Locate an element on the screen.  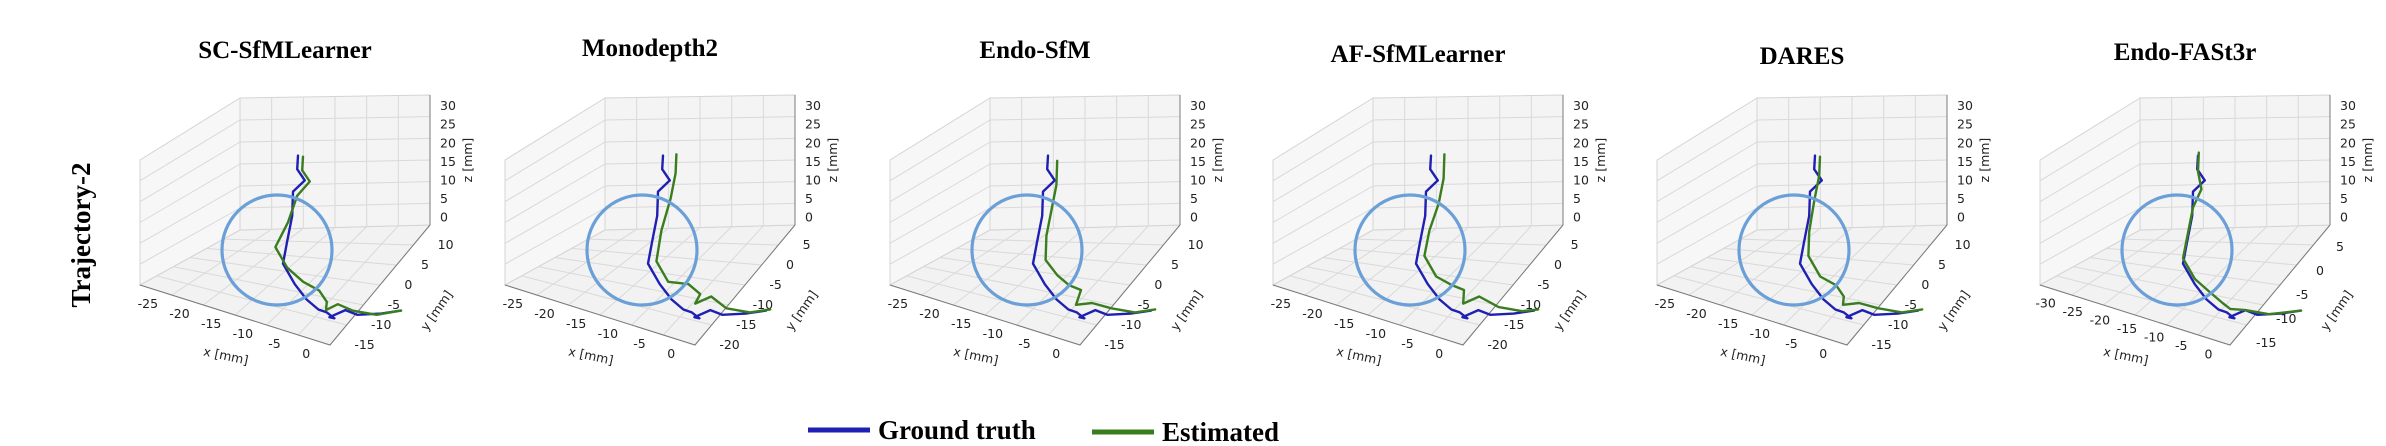
z-tick-label: 20 is located at coordinates (2348, 142).